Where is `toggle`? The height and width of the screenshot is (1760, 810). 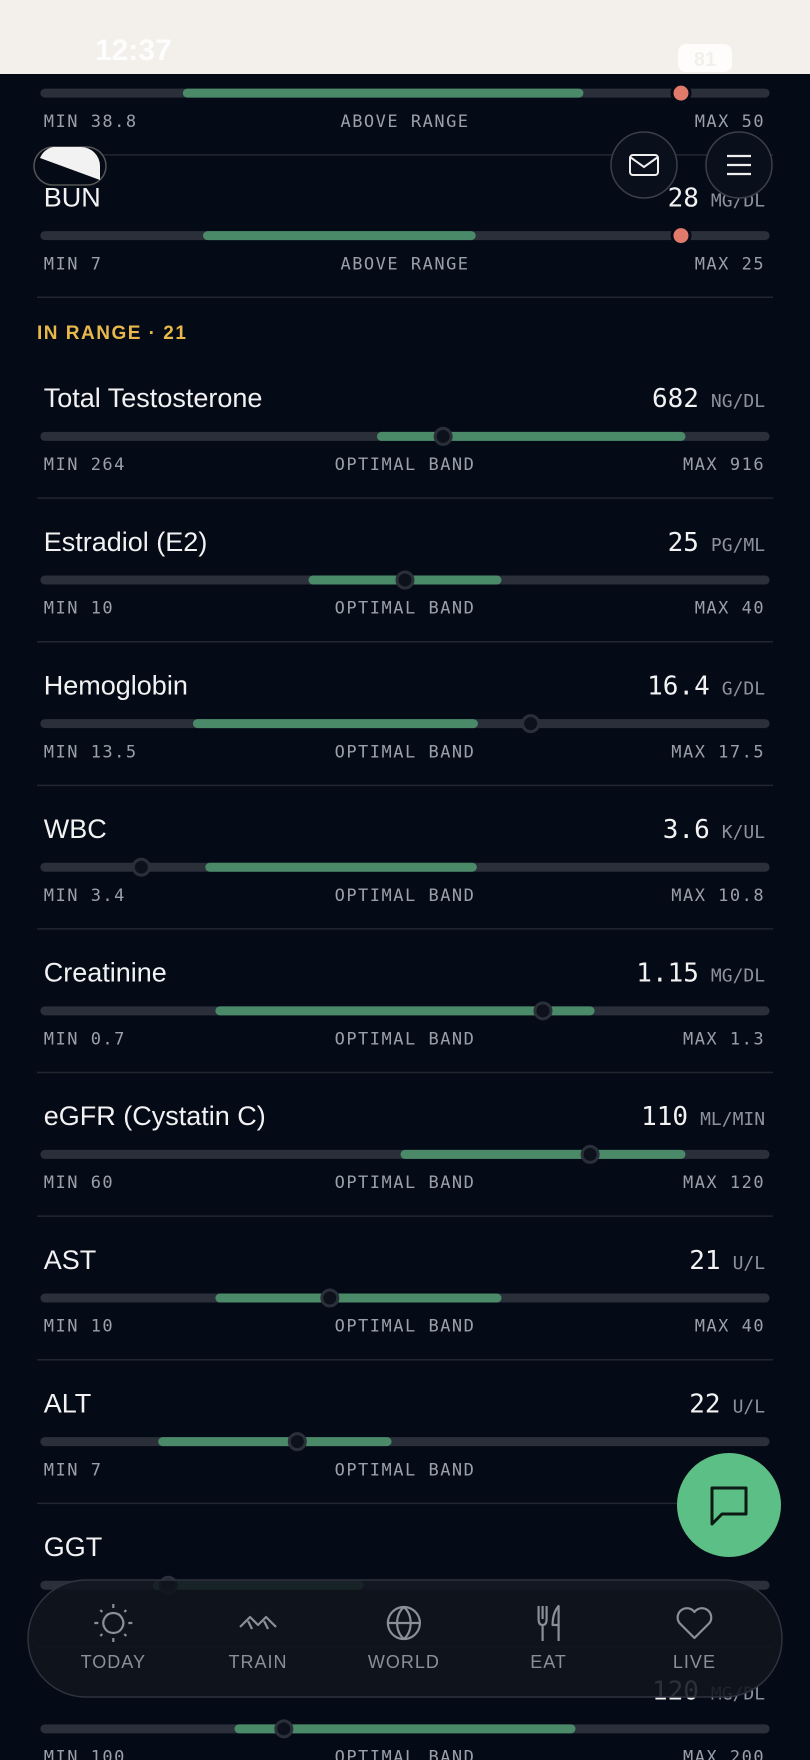 toggle is located at coordinates (70, 166).